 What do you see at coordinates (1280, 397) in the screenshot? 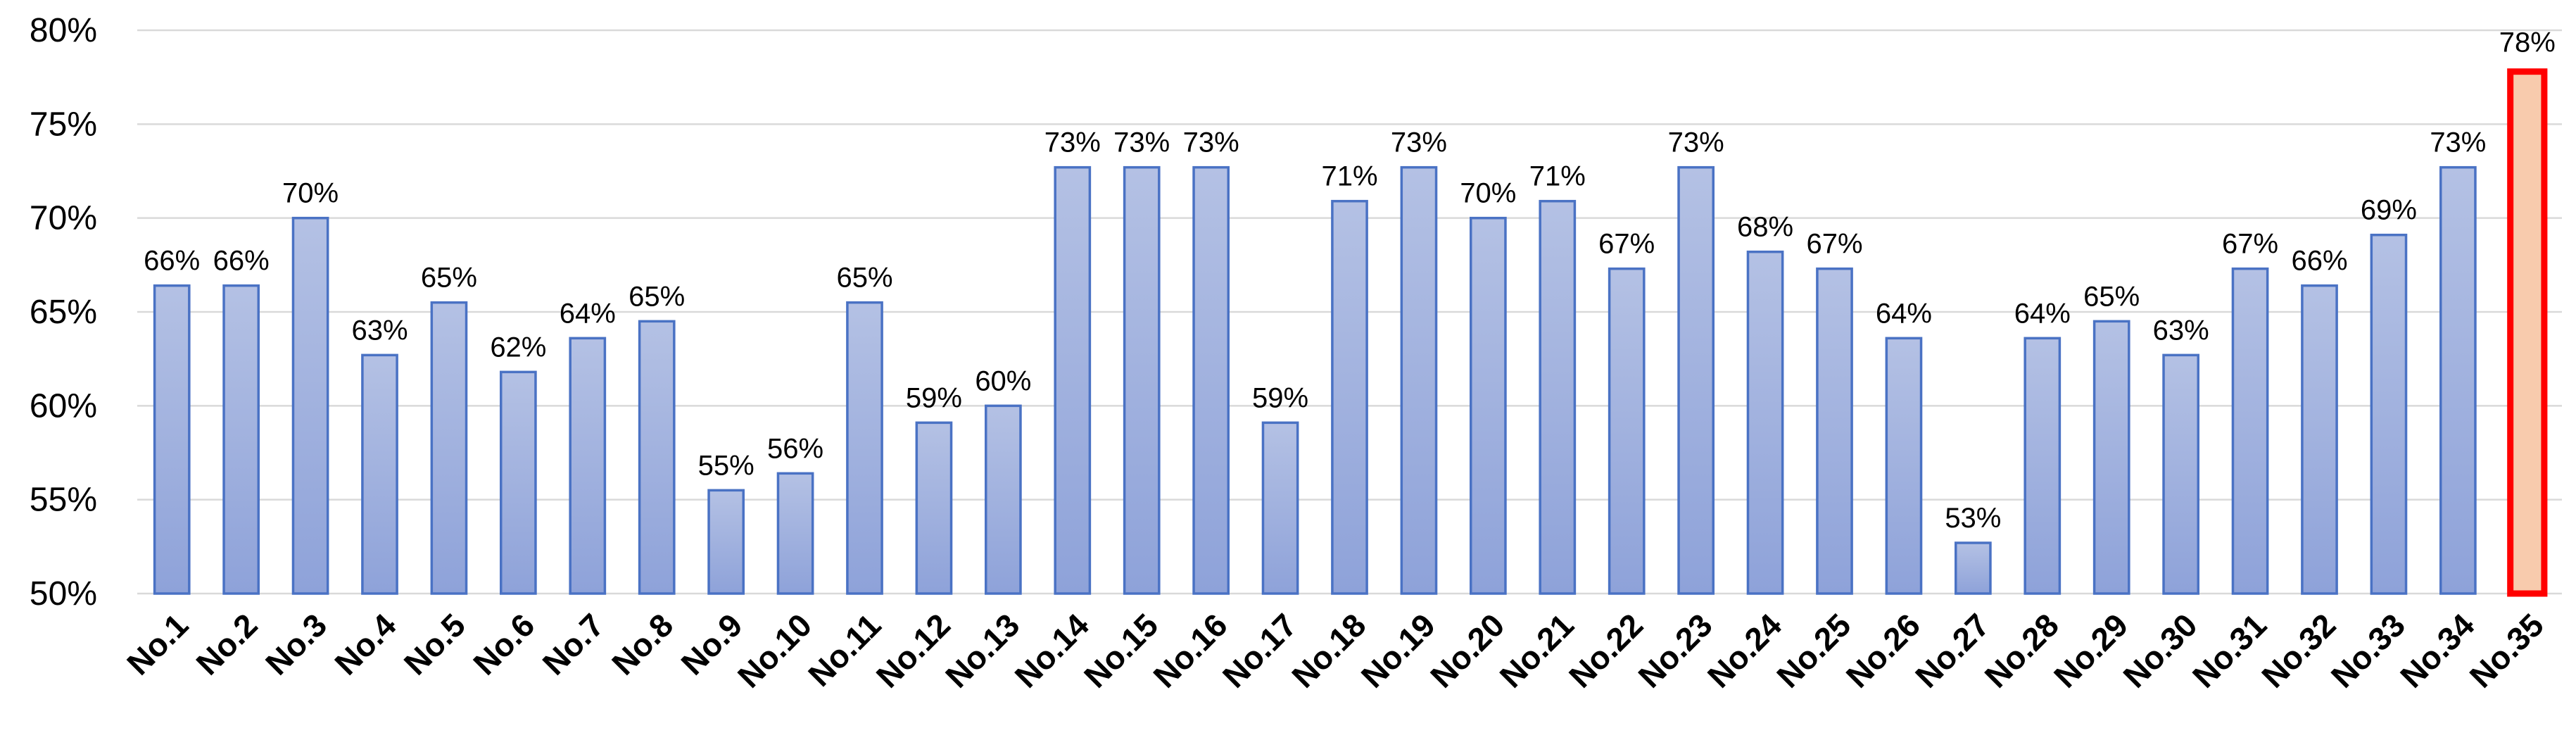
I see `data-label: 59%` at bounding box center [1280, 397].